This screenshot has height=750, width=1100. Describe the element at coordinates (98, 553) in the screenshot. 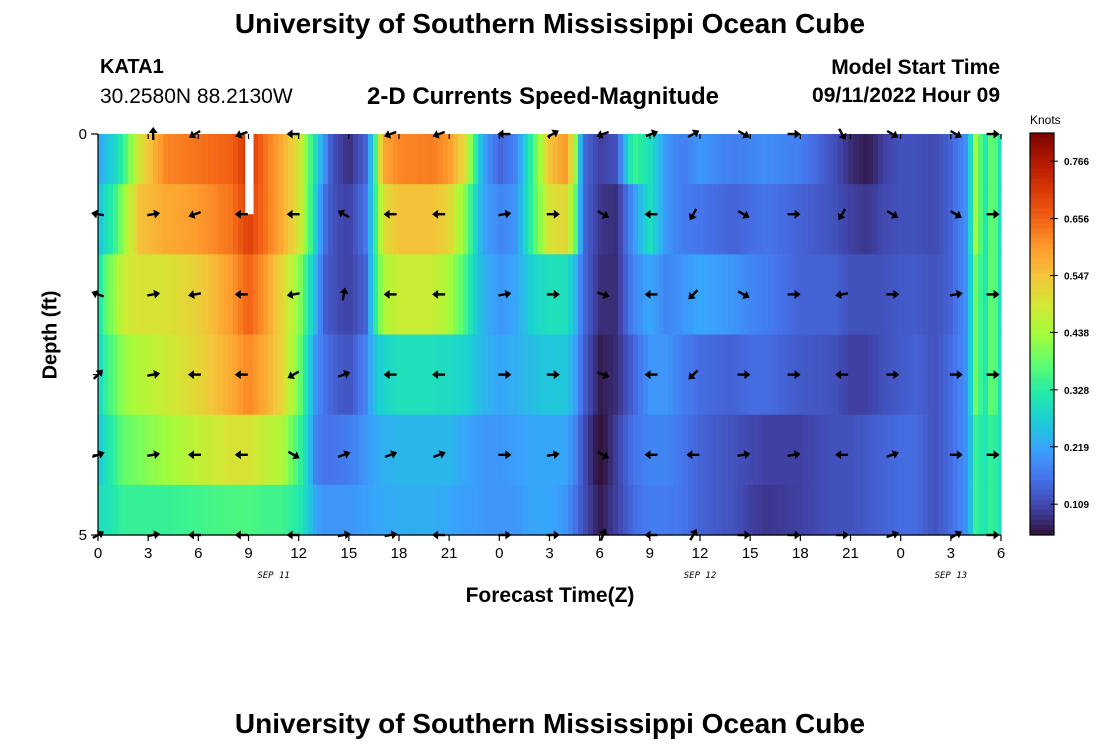

I see `x-tick-label: 0` at that location.